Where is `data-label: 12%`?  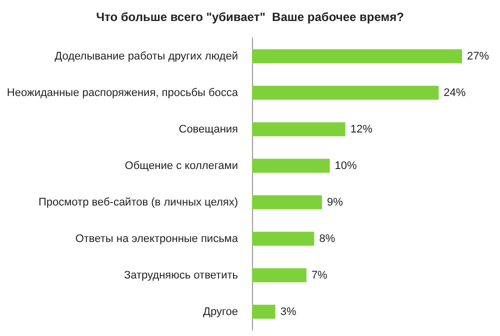
data-label: 12% is located at coordinates (361, 129).